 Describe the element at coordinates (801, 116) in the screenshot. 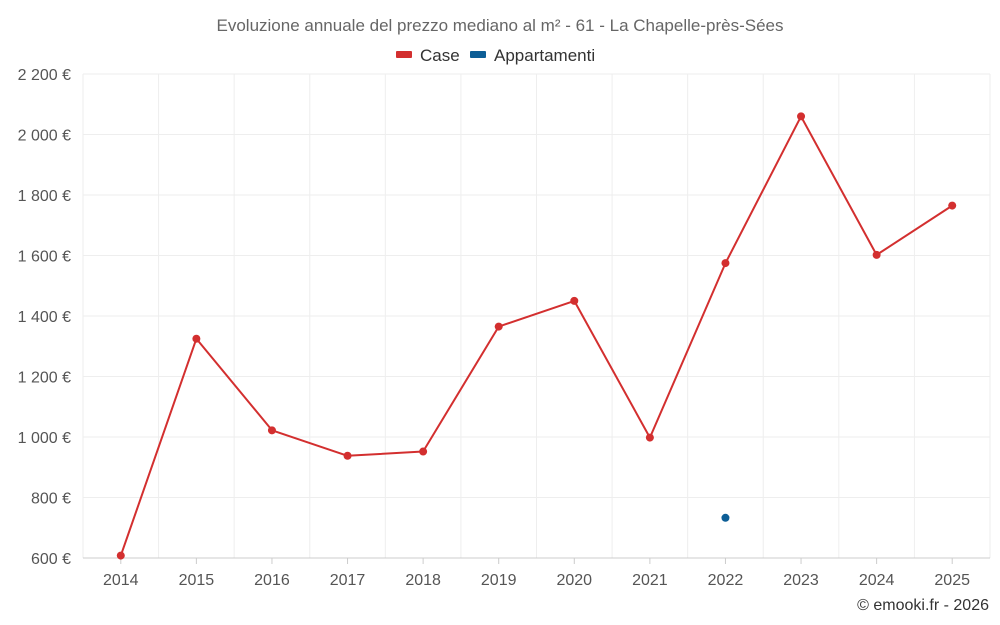

I see `data-point-case-2023` at that location.